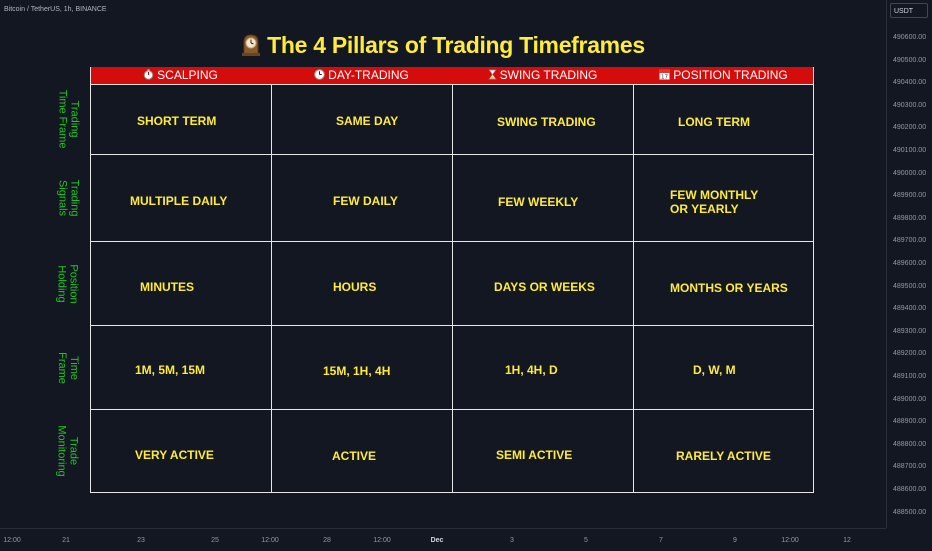  Describe the element at coordinates (910, 354) in the screenshot. I see `price-tick-label: 489200.00` at that location.